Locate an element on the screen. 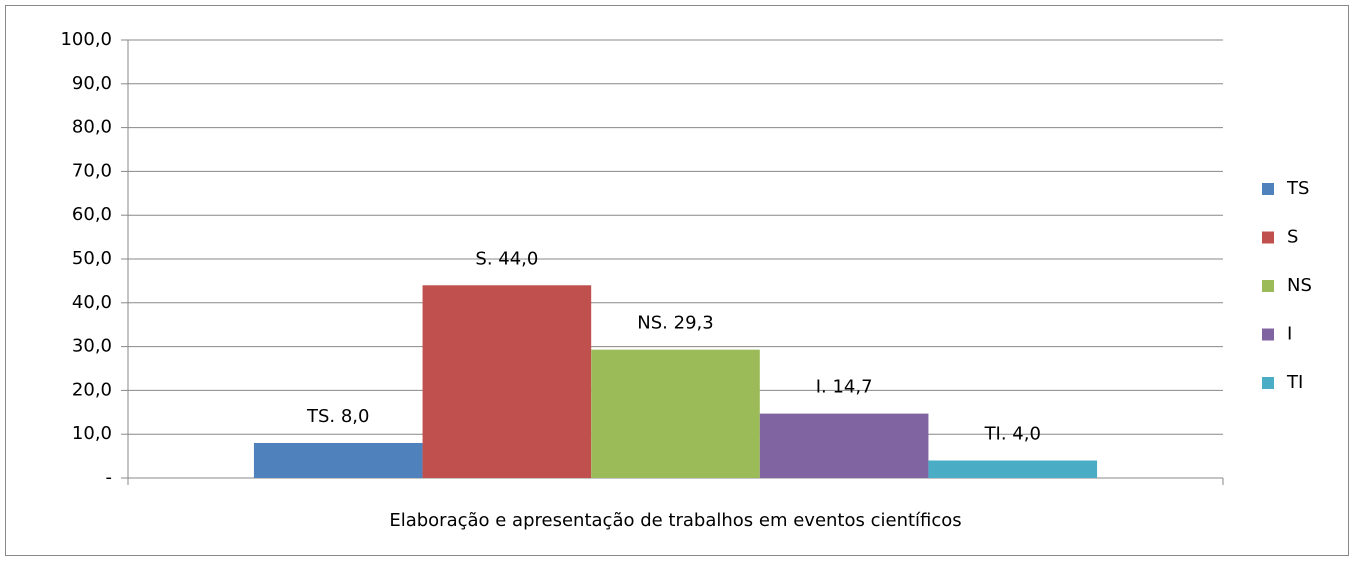  legend-label: S is located at coordinates (1292, 237).